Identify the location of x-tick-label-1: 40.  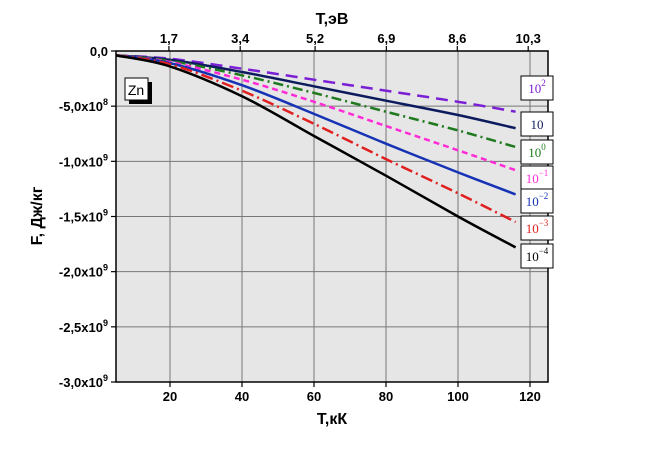
(242, 396).